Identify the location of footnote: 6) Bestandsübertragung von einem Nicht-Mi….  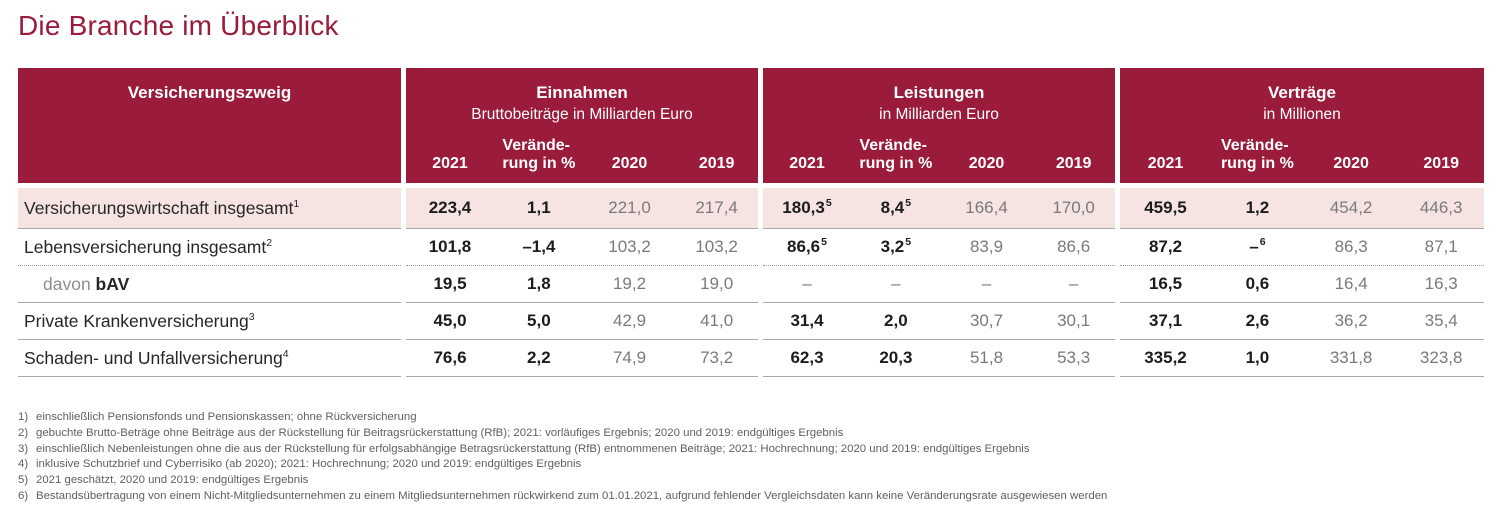
(562, 497).